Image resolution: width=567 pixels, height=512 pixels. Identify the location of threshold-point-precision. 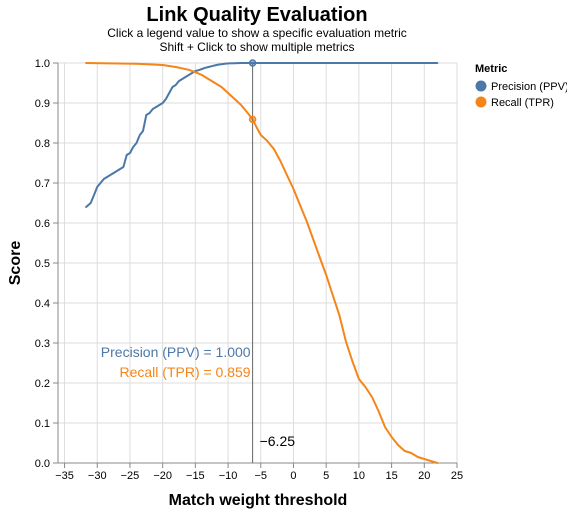
(252, 63).